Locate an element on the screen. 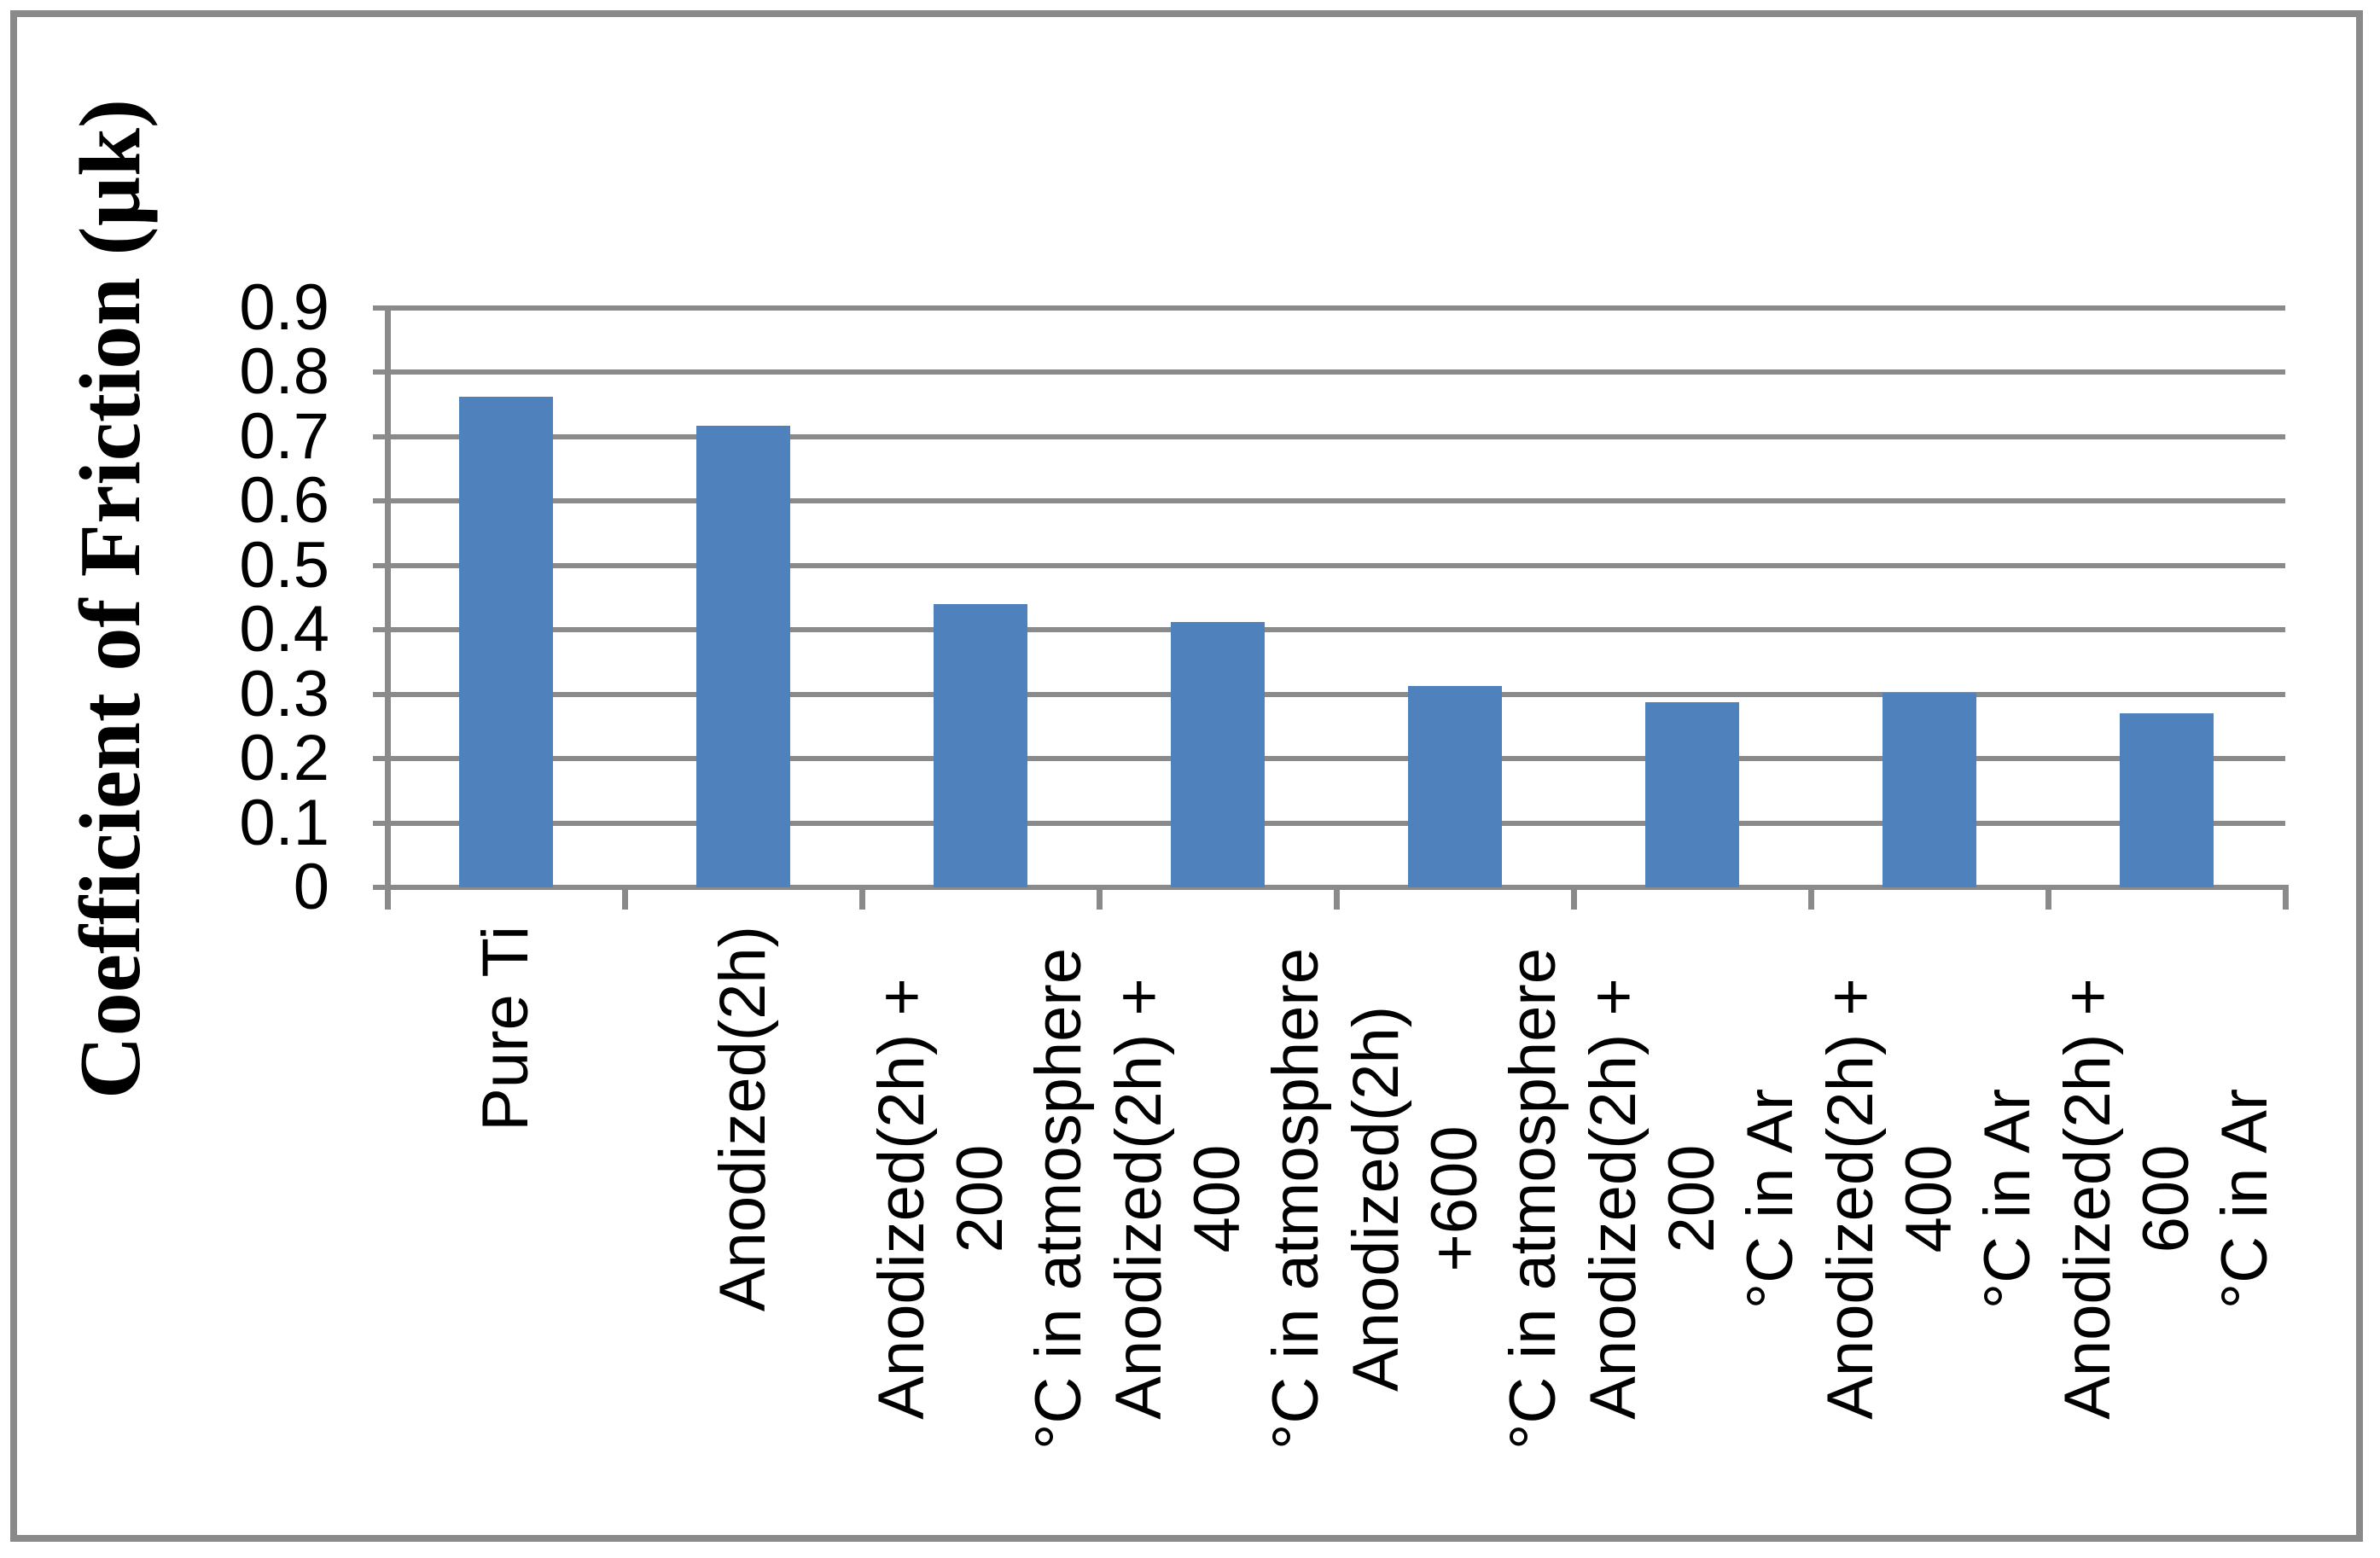 This screenshot has height=1558, width=2380. y-tick-label: 0.9 is located at coordinates (284, 307).